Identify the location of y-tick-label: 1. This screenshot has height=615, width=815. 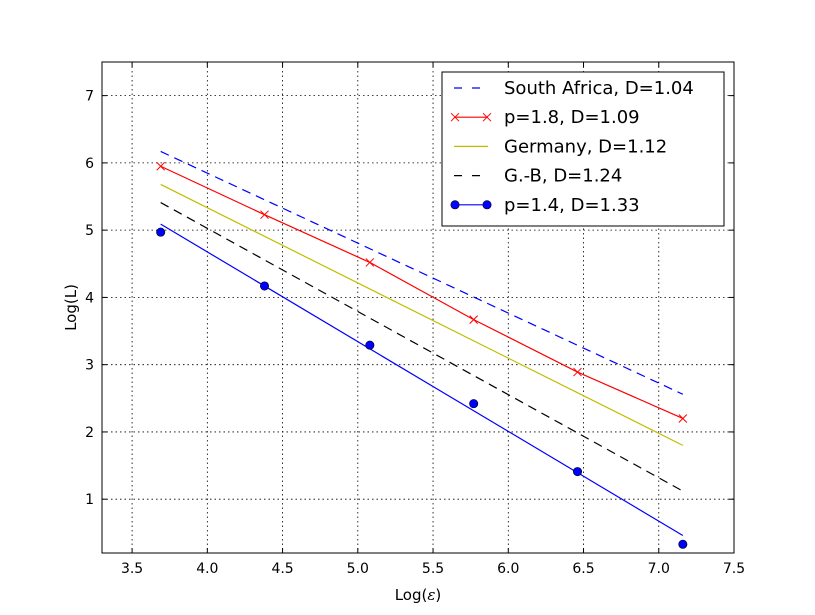
(89, 500).